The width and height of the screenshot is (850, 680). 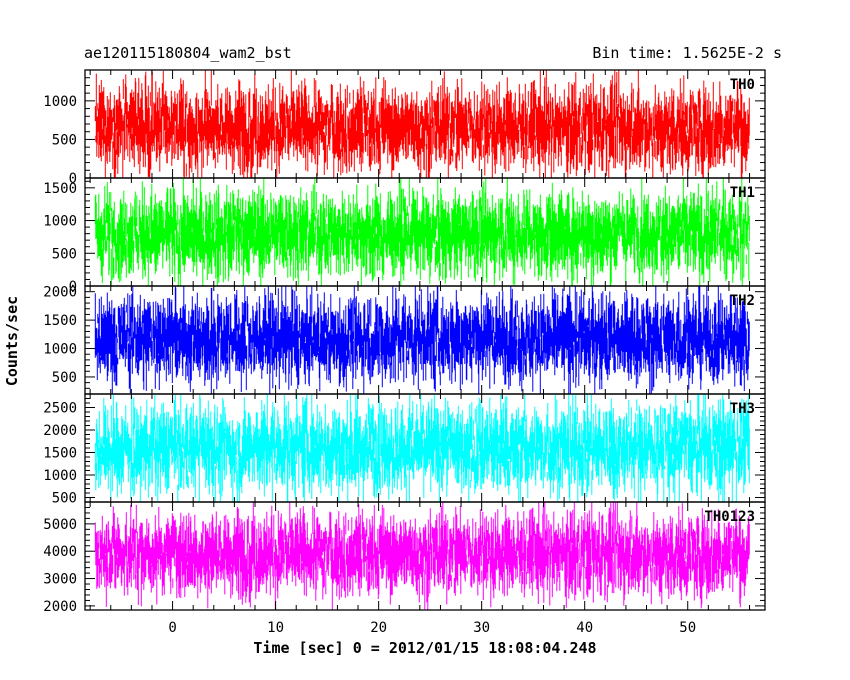 I want to click on panel-label-th3: TH3, so click(x=742, y=409).